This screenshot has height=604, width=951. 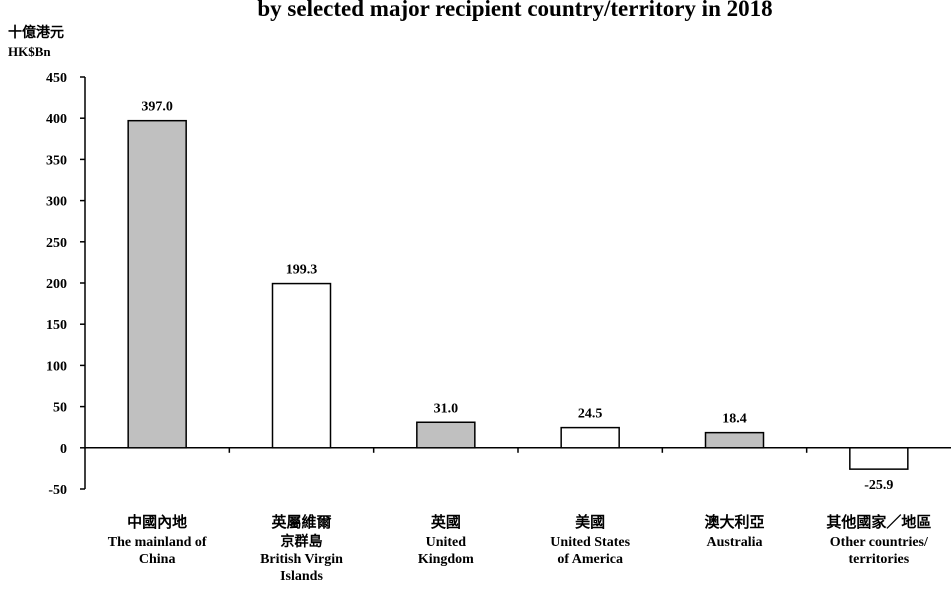 I want to click on x-tick-label: 英國 United Kingdom, so click(x=446, y=540).